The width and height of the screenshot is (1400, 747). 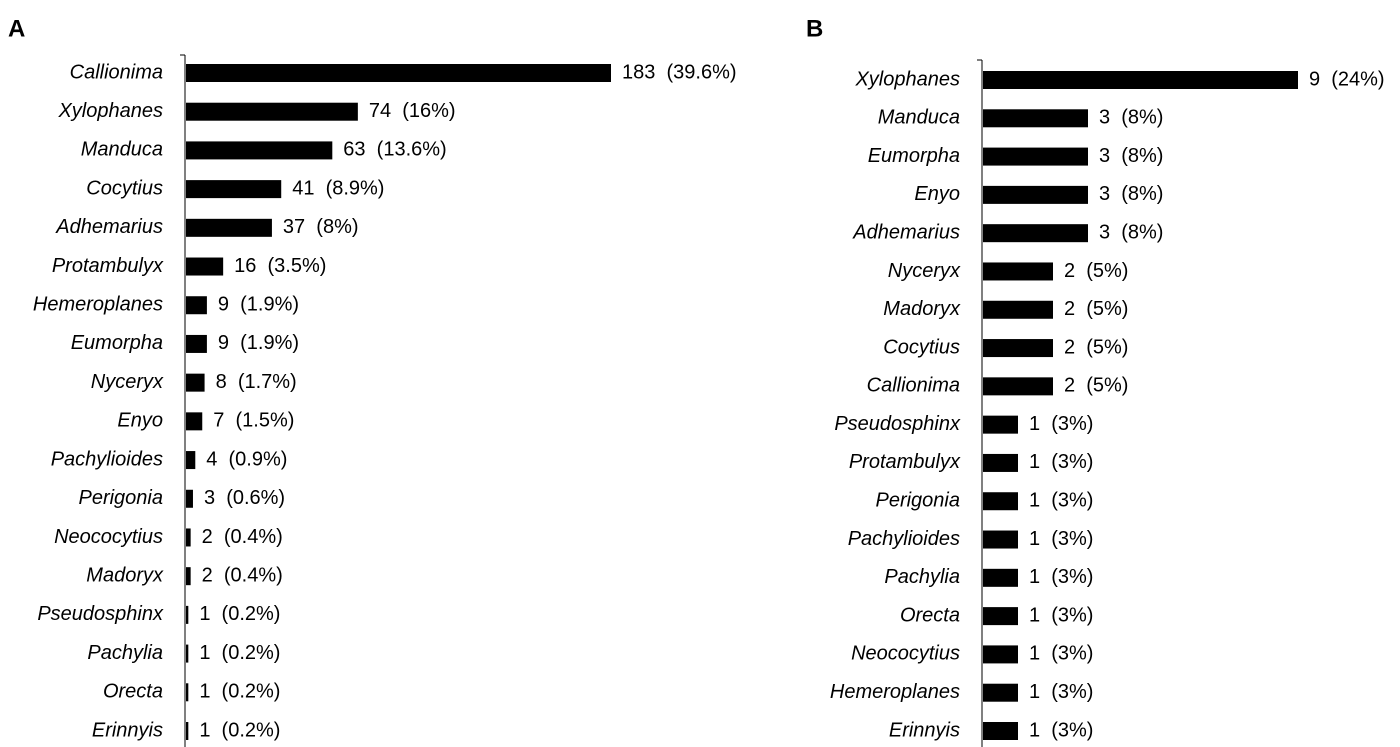 I want to click on category-label: Erinnyis, so click(x=924, y=730).